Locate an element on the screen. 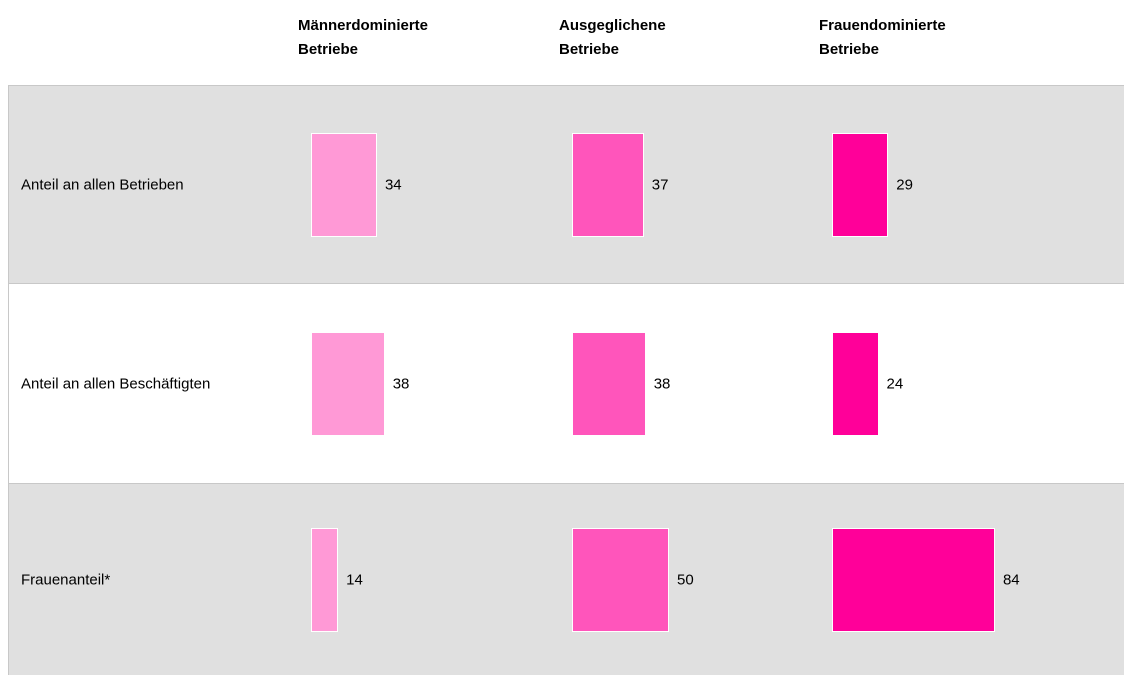 The image size is (1124, 675). column-header: Ausgeglichene Betriebe is located at coordinates (612, 37).